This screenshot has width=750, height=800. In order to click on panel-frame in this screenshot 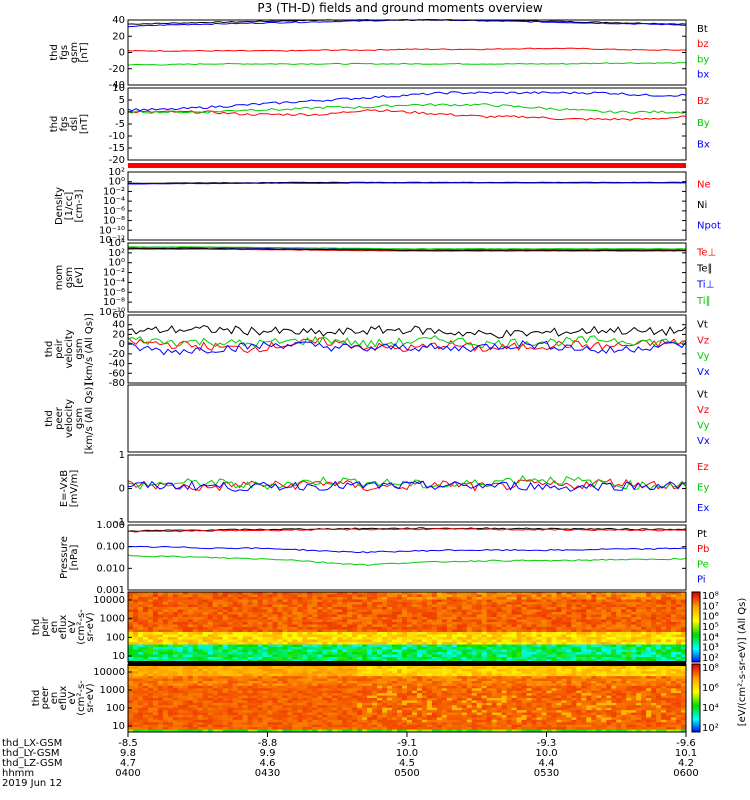, I will do `click(407, 488)`.